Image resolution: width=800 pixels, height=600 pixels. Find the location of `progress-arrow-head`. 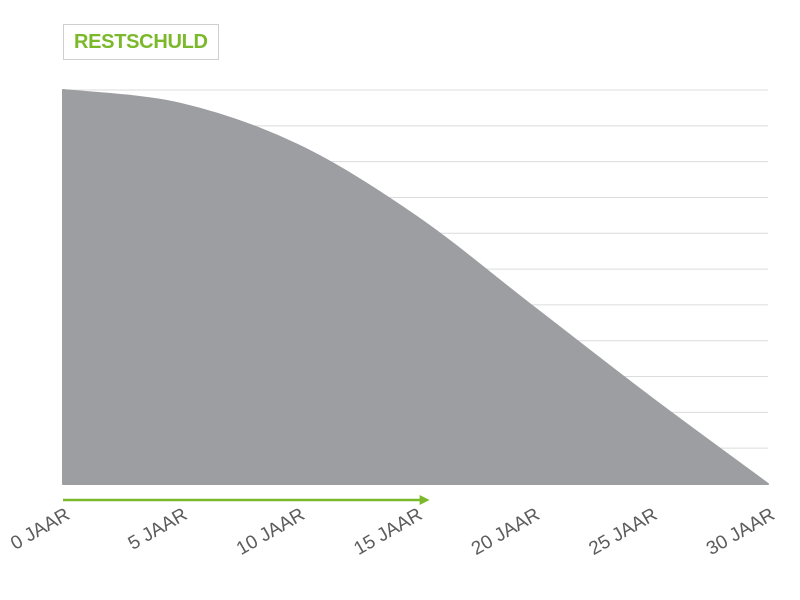

progress-arrow-head is located at coordinates (424, 500).